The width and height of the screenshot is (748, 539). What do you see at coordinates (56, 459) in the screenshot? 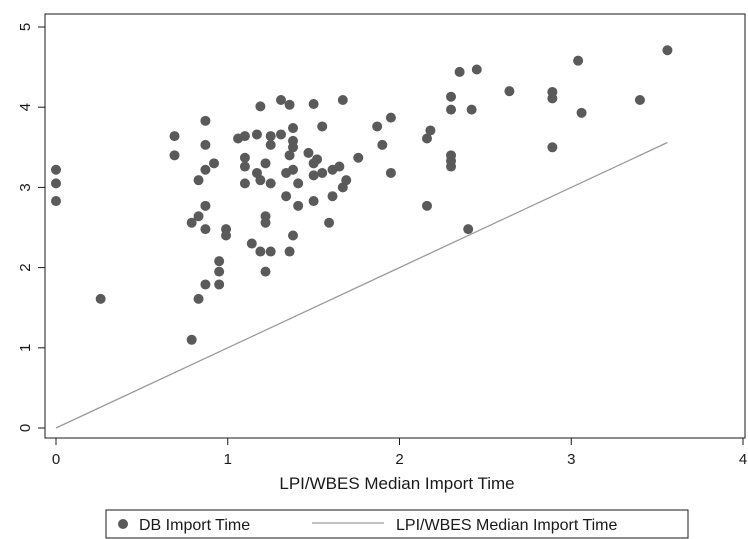
I see `x-tick-label: 0` at bounding box center [56, 459].